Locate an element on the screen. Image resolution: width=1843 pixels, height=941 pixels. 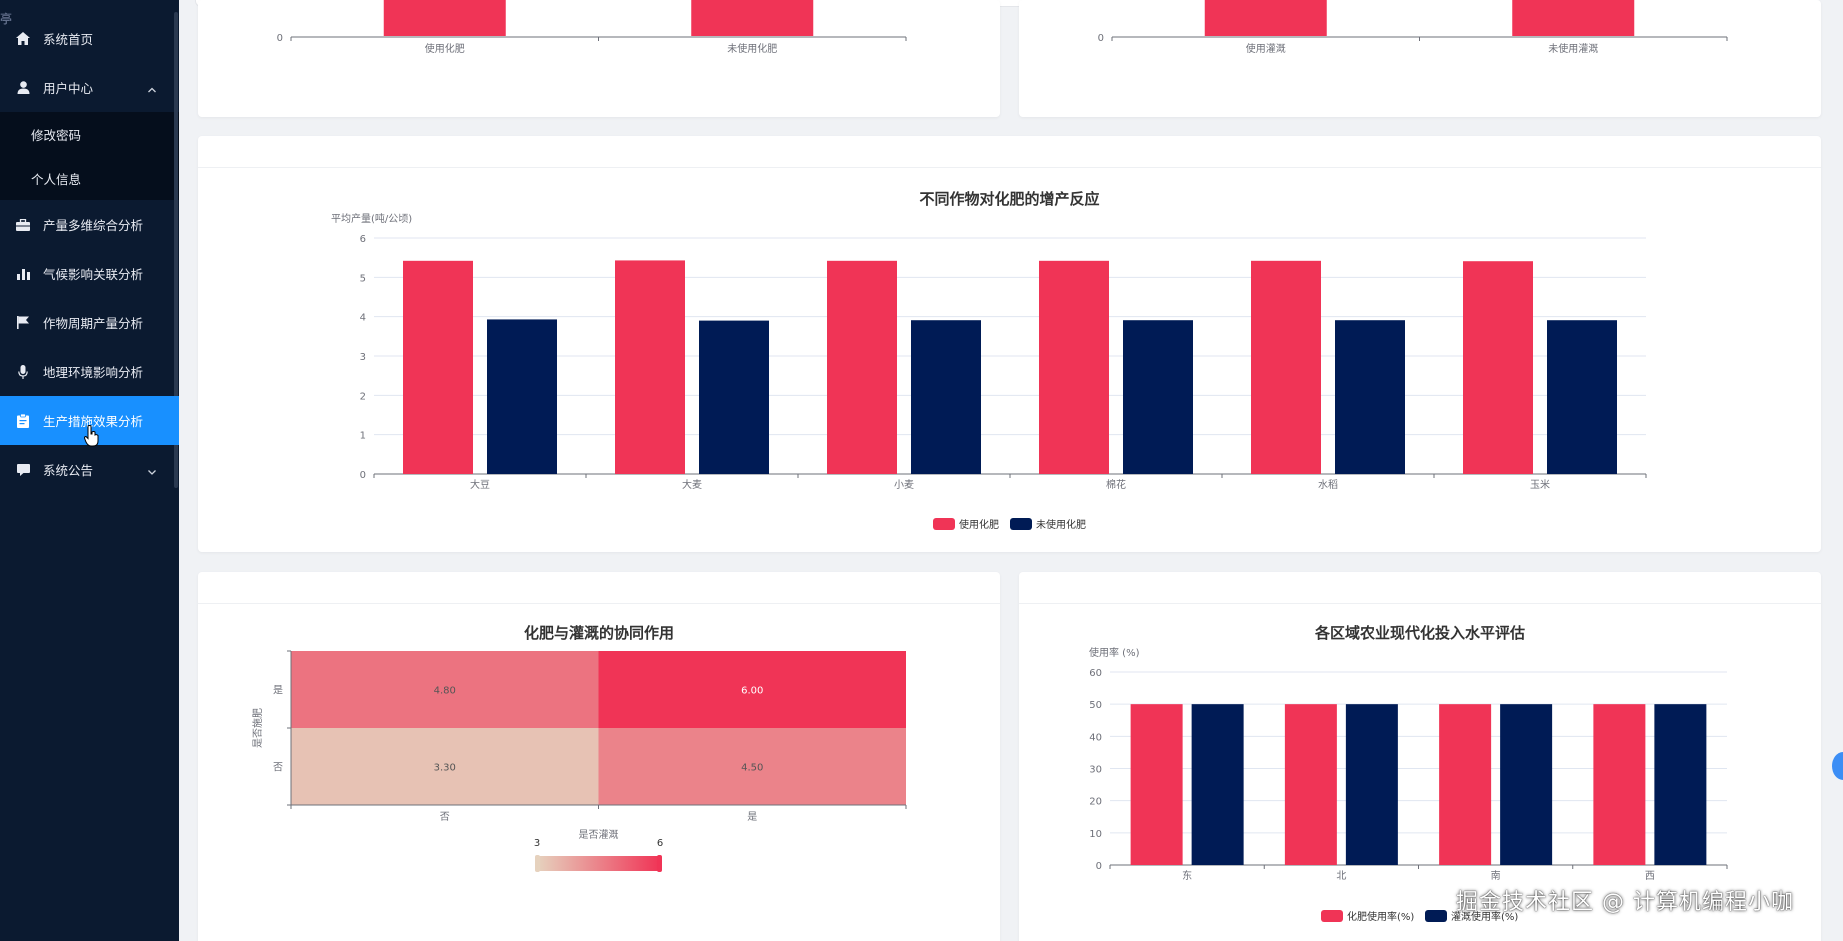
y-tick-label: 10 is located at coordinates (1095, 834).